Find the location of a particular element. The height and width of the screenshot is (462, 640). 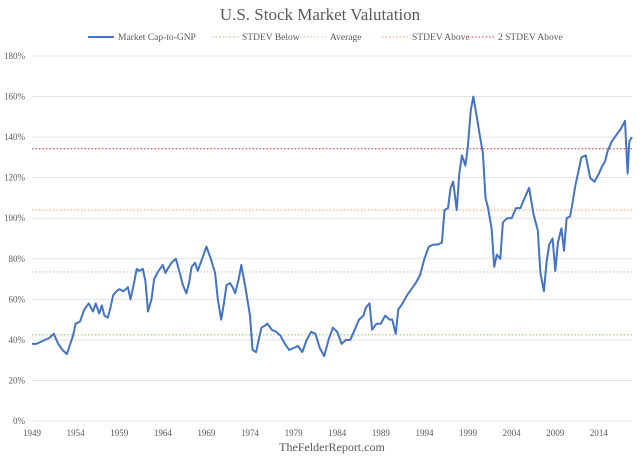

y-tick-label: 160% is located at coordinates (15, 97).